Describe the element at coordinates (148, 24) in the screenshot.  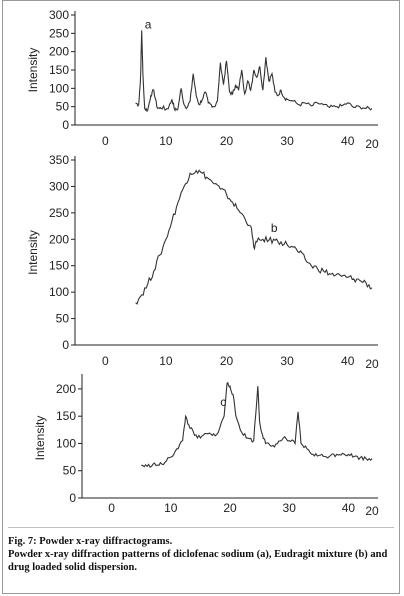
I see `panel-label: a` at that location.